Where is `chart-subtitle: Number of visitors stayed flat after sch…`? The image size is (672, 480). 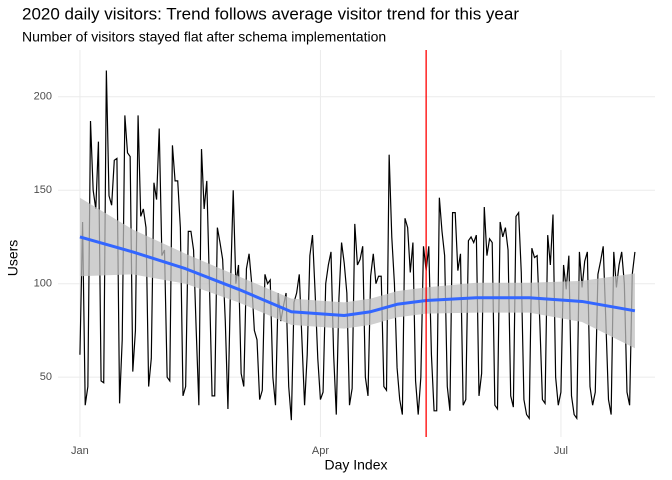
chart-subtitle: Number of visitors stayed flat after sch… is located at coordinates (204, 37).